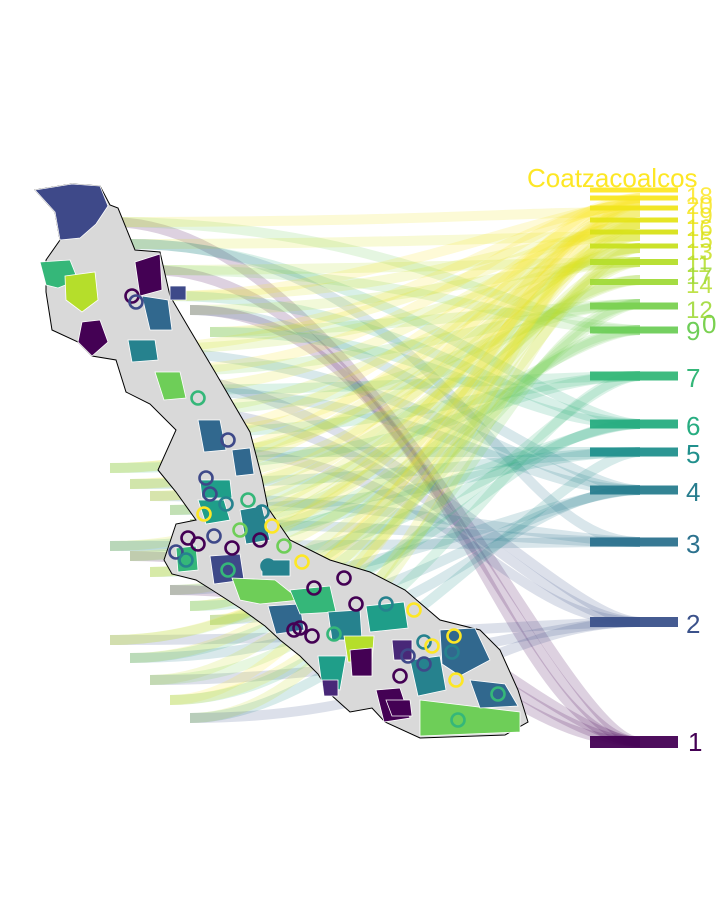 Image resolution: width=720 pixels, height=921 pixels. Describe the element at coordinates (693, 331) in the screenshot. I see `rank-label-9: 9` at that location.